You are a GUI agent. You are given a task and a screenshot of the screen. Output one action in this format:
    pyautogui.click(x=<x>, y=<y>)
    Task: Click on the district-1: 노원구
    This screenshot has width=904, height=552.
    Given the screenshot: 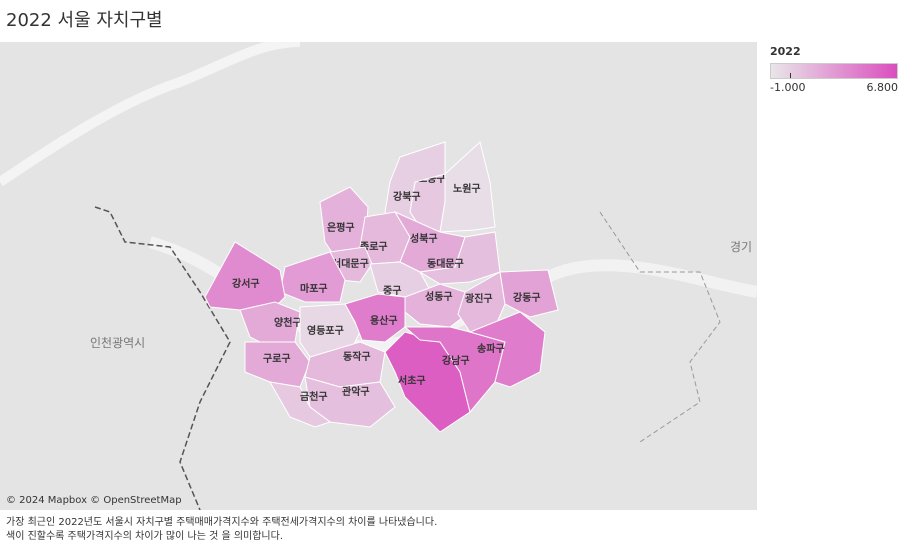 What is the action you would take?
    pyautogui.click(x=467, y=187)
    